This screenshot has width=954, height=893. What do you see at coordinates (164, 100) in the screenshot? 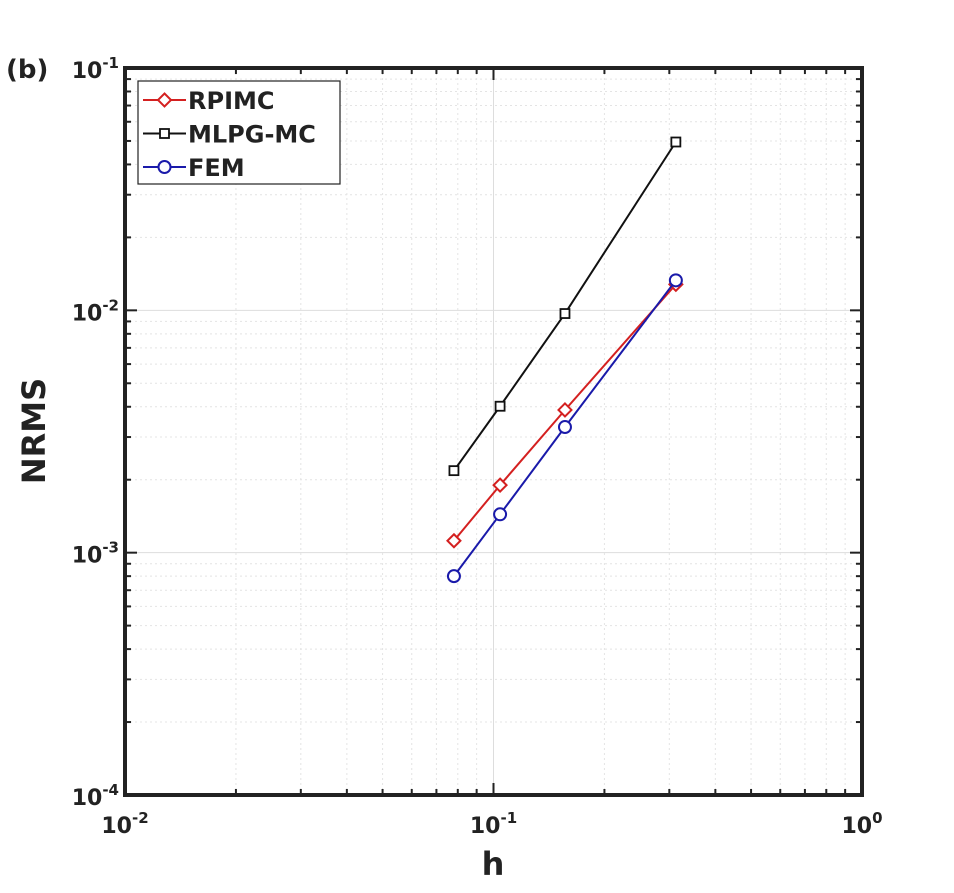
I see `legend-marker-rpimc` at bounding box center [164, 100].